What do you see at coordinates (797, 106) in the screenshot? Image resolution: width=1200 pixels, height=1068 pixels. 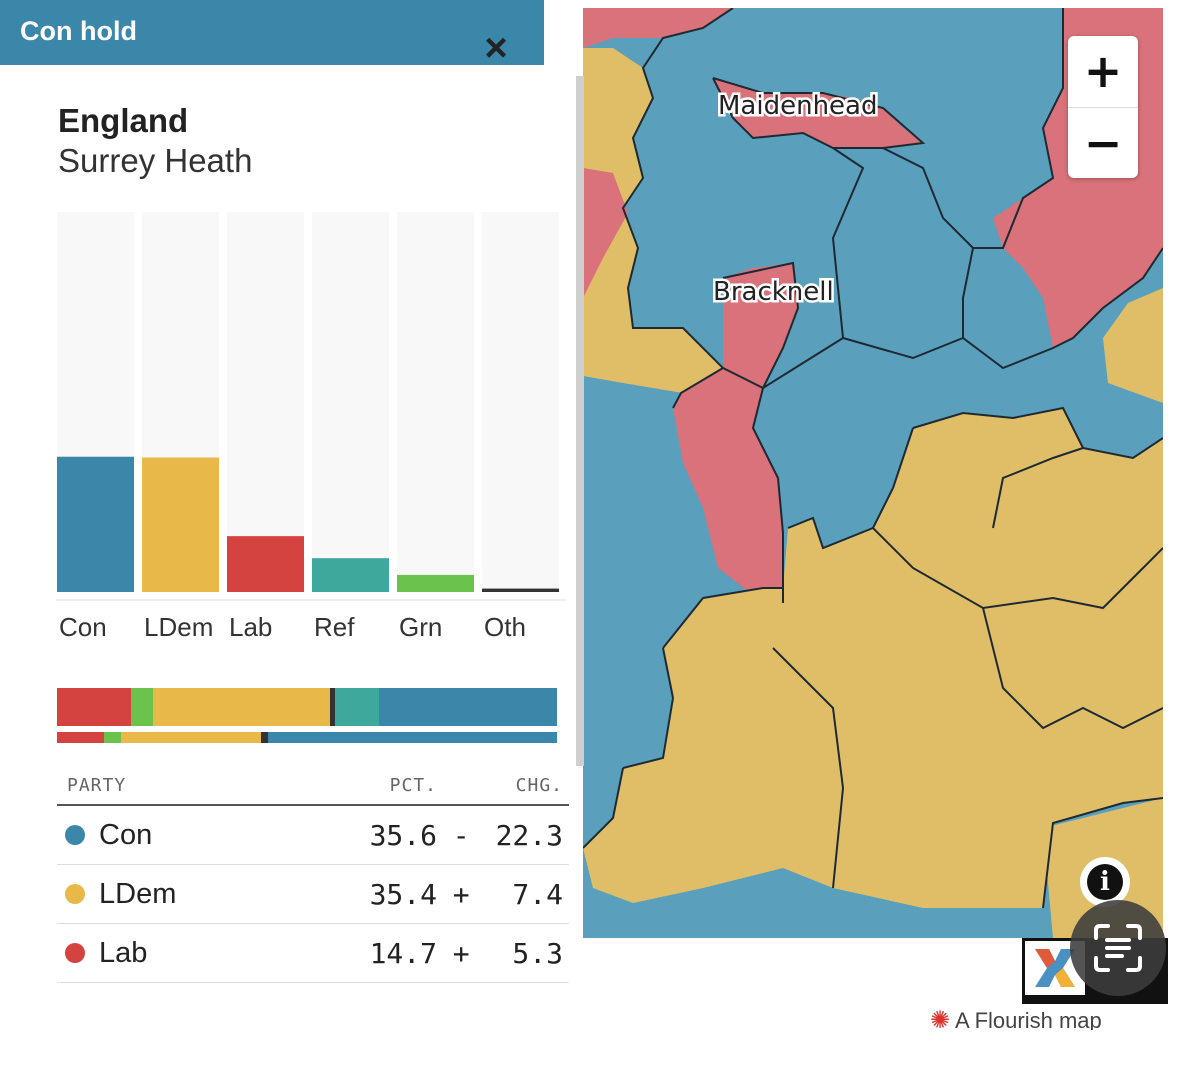 I see `map-label-maidenhead: Maidenhead` at bounding box center [797, 106].